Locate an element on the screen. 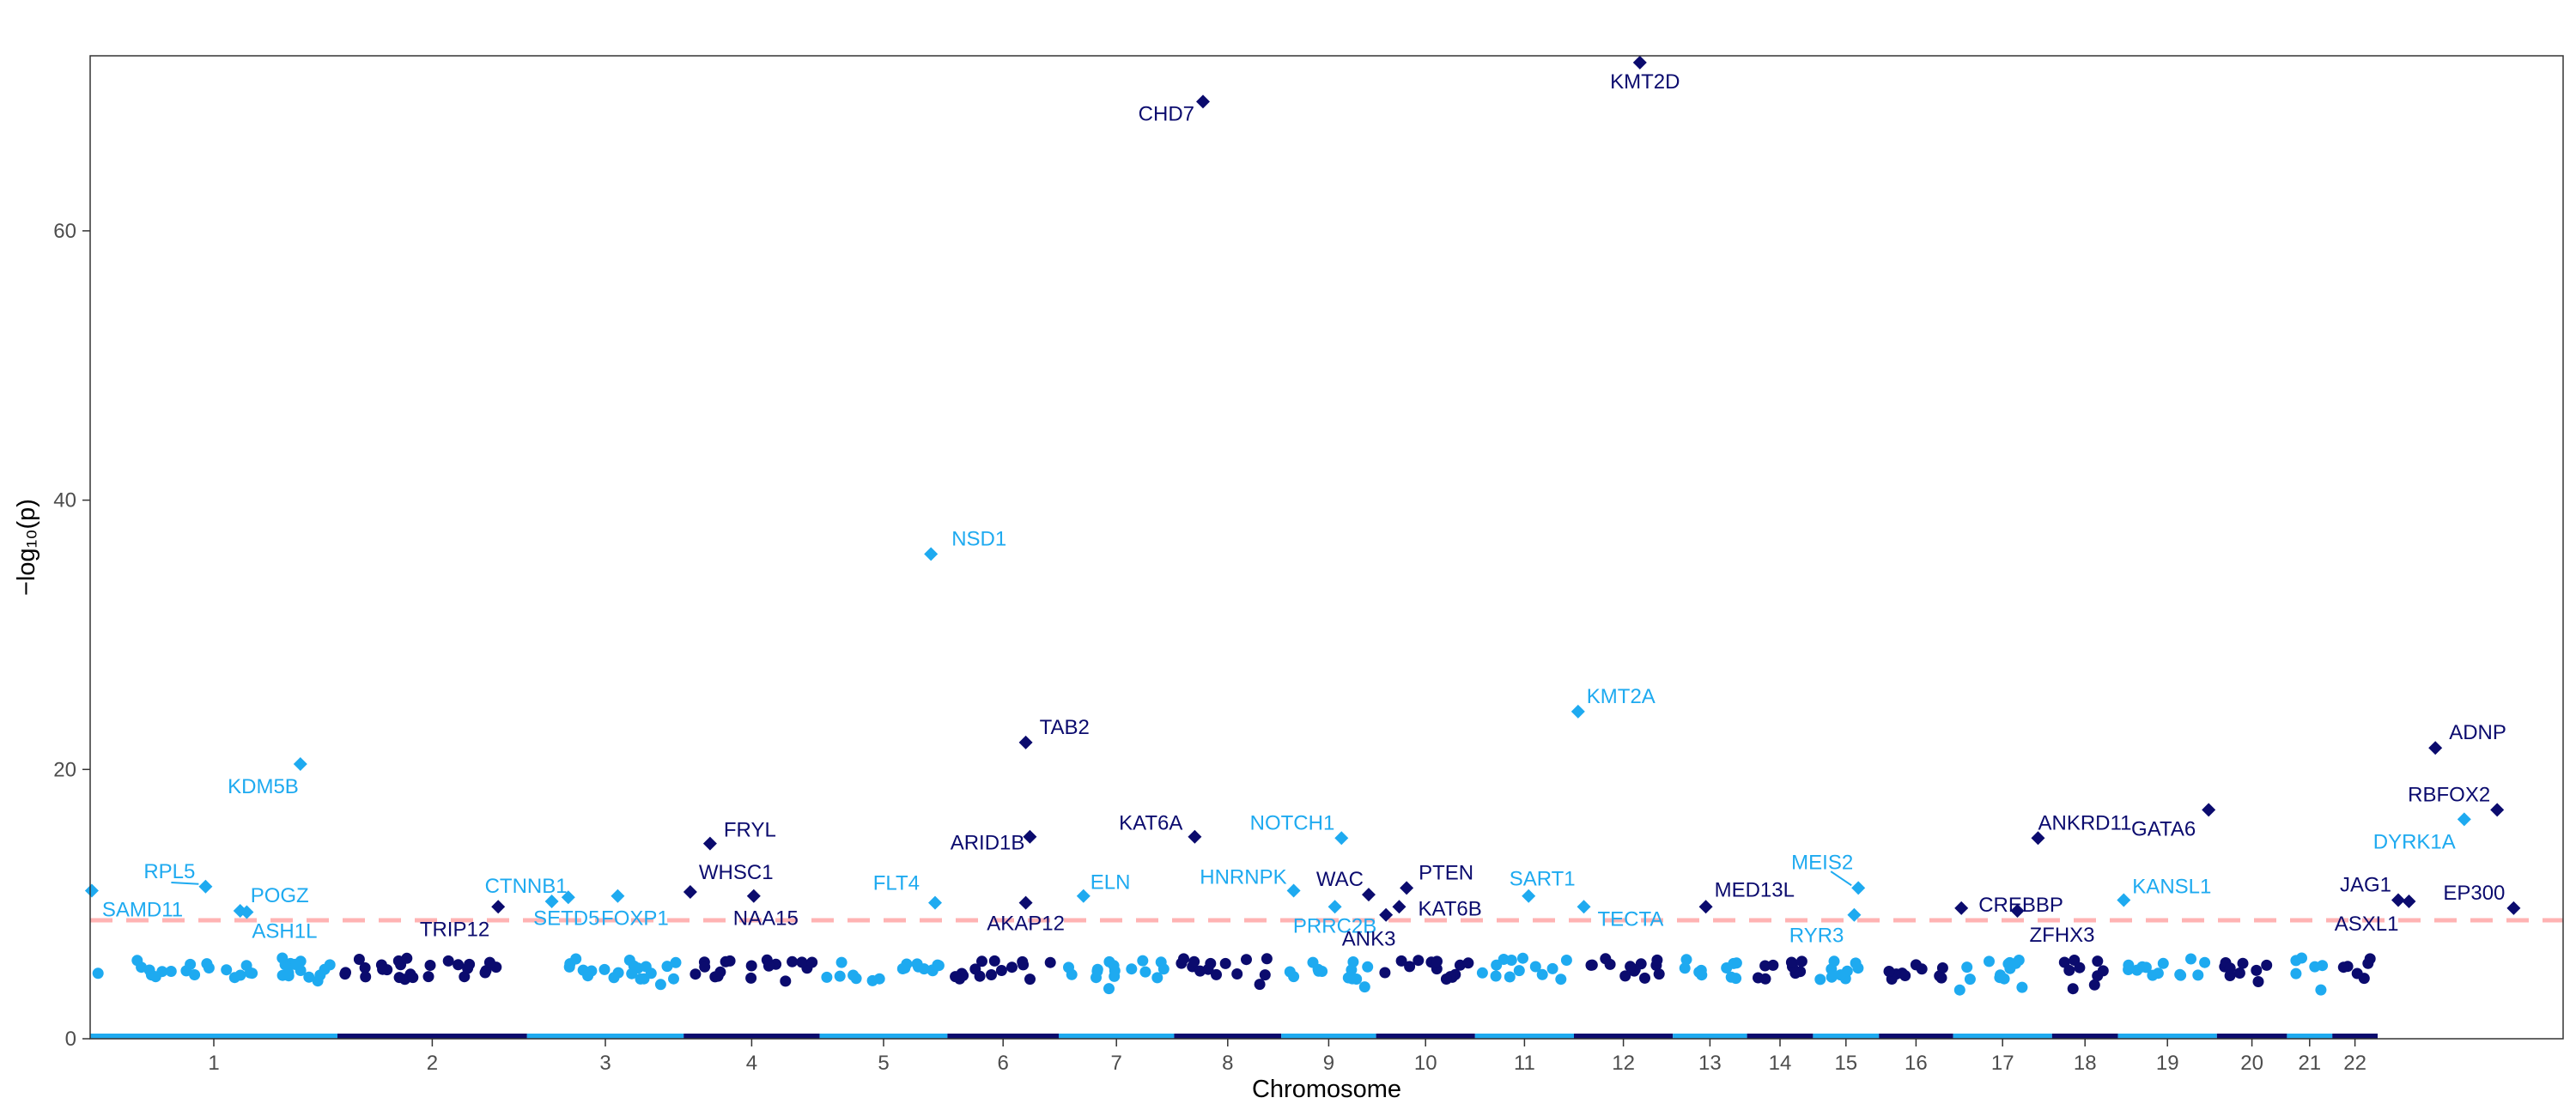 The width and height of the screenshot is (2576, 1116). gene-label-rbfox2: RBFOX2 is located at coordinates (2449, 794).